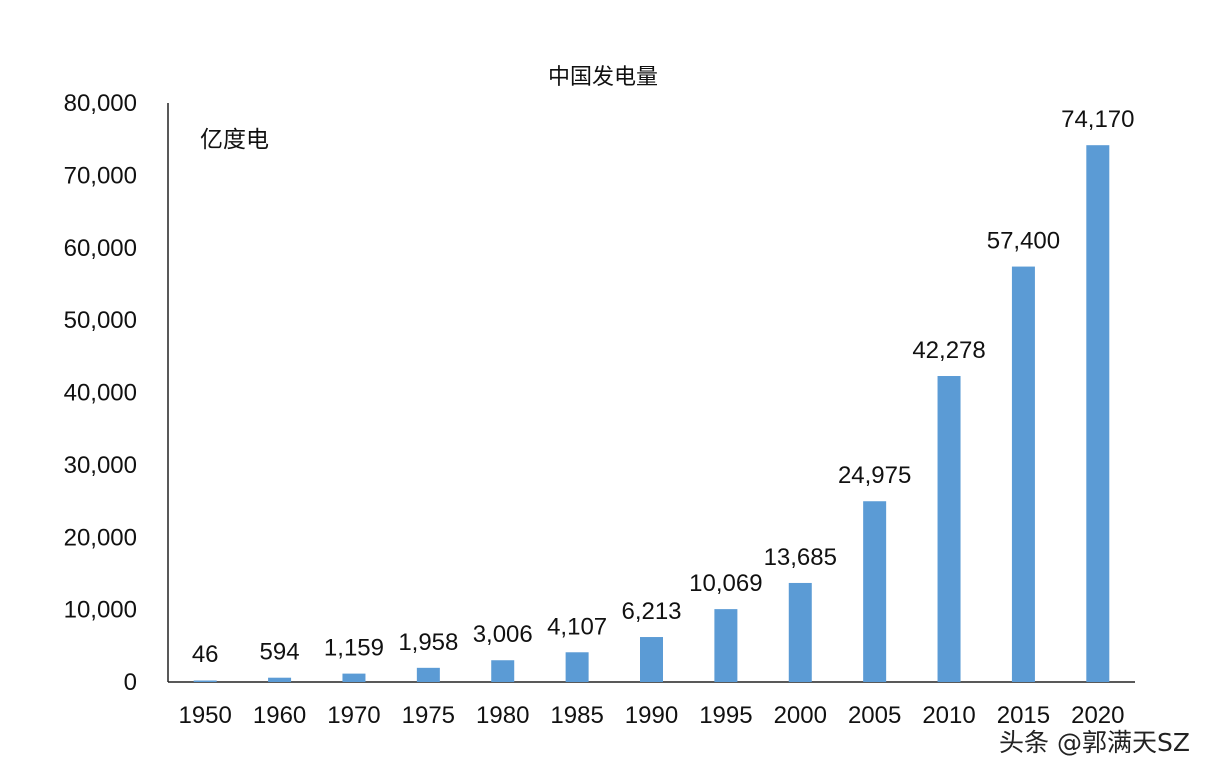 Image resolution: width=1212 pixels, height=780 pixels. Describe the element at coordinates (100, 248) in the screenshot. I see `y-tick-label: 60,000` at that location.